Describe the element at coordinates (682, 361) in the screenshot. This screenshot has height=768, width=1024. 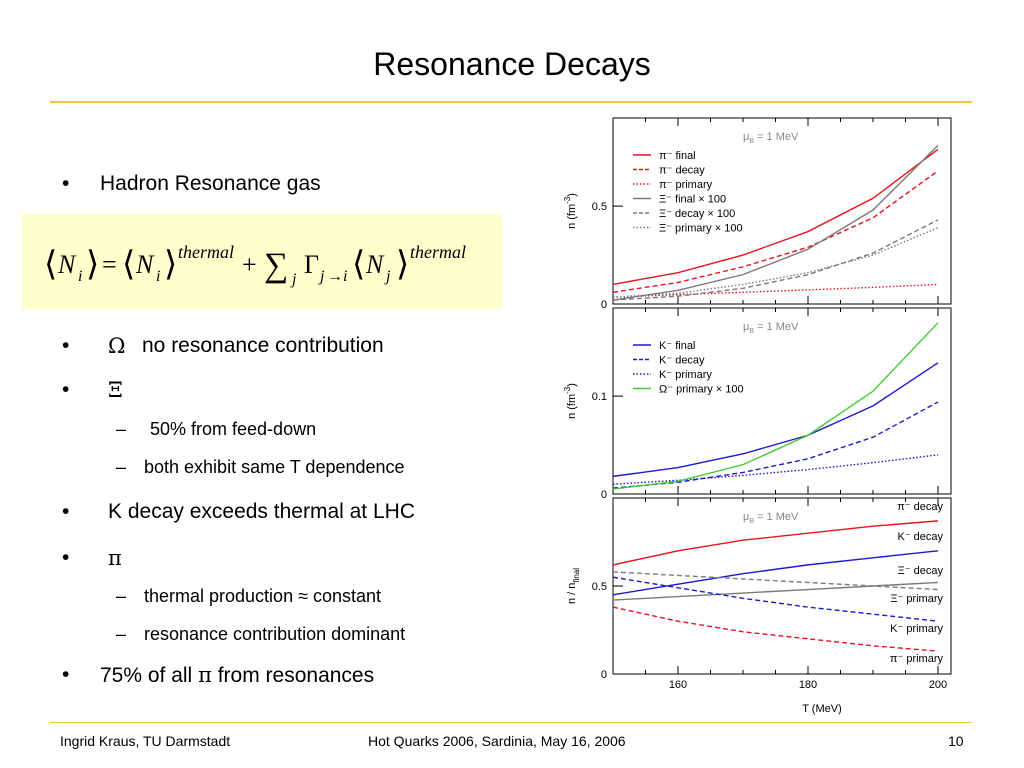
I see `legend-entry: K⁻ decay` at that location.